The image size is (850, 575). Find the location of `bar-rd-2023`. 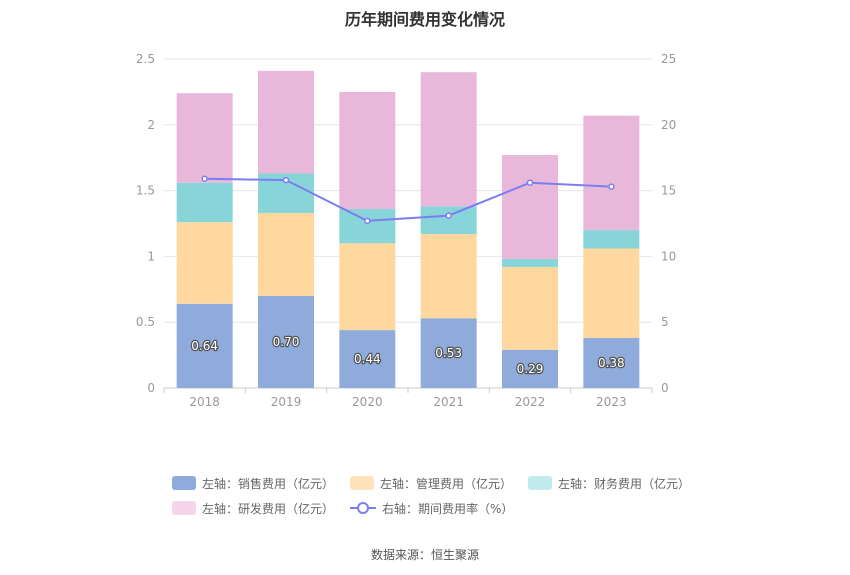

bar-rd-2023 is located at coordinates (611, 173).